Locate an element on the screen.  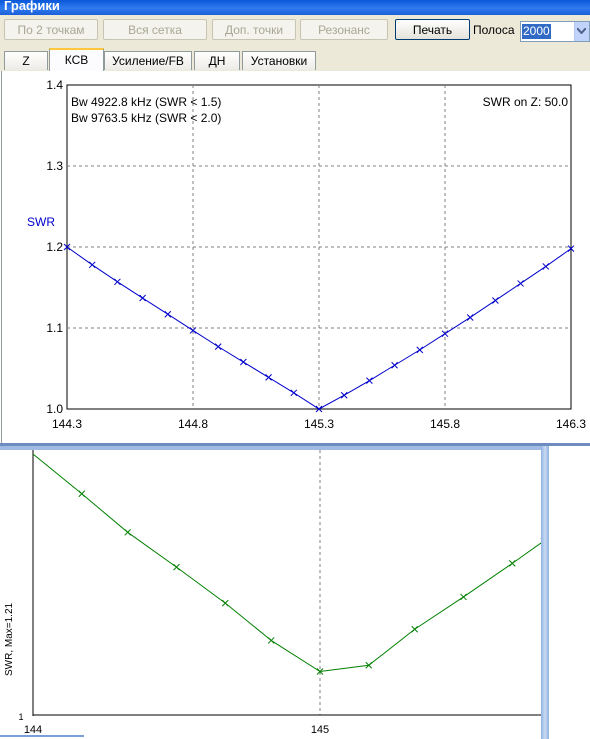
y-tick-label: 1.0 is located at coordinates (54, 409).